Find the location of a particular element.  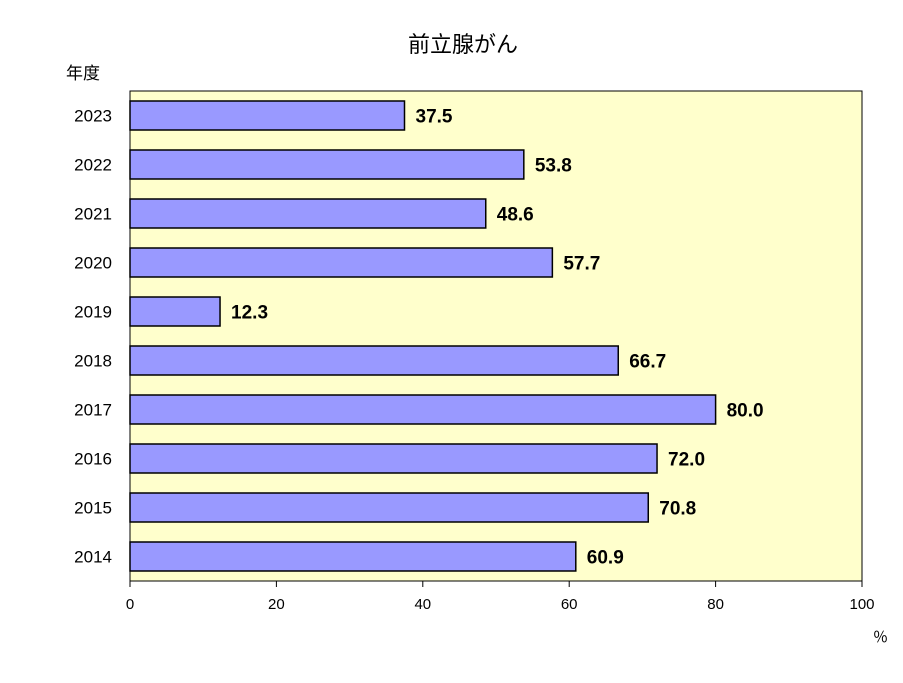

value-label-2018: 66.7 is located at coordinates (647, 362).